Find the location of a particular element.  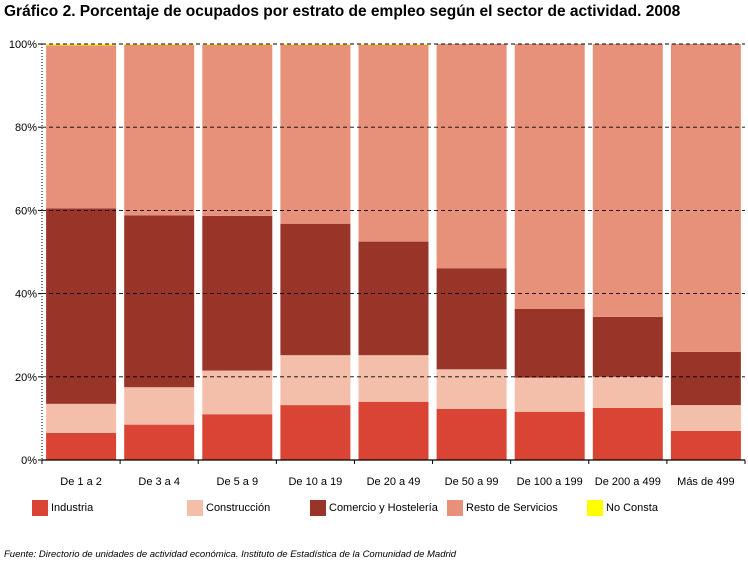

x-tick-label: De 200 a 499 is located at coordinates (628, 482).